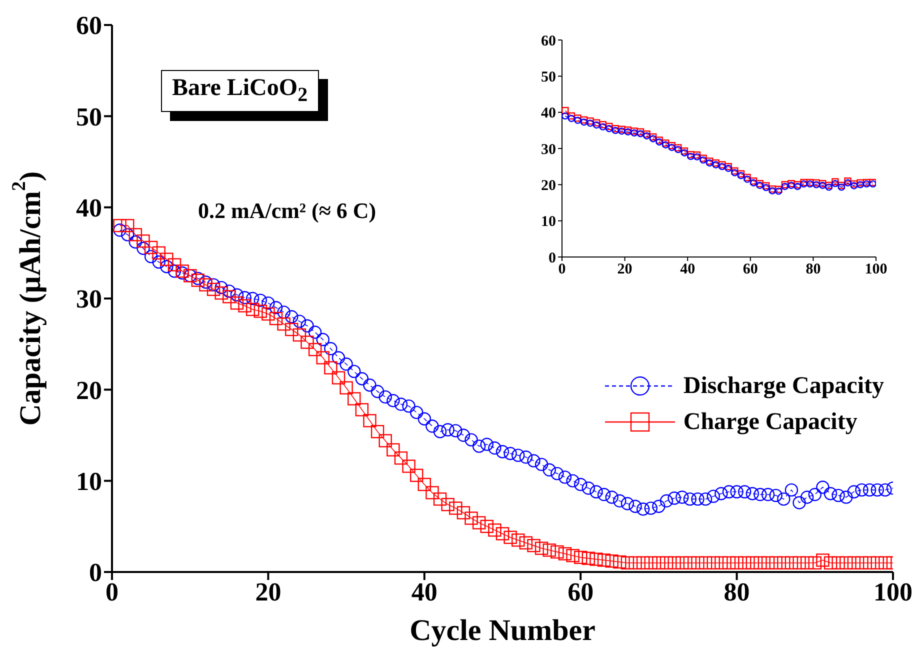 The width and height of the screenshot is (921, 663). I want to click on legend-label: Charge Capacity, so click(770, 422).